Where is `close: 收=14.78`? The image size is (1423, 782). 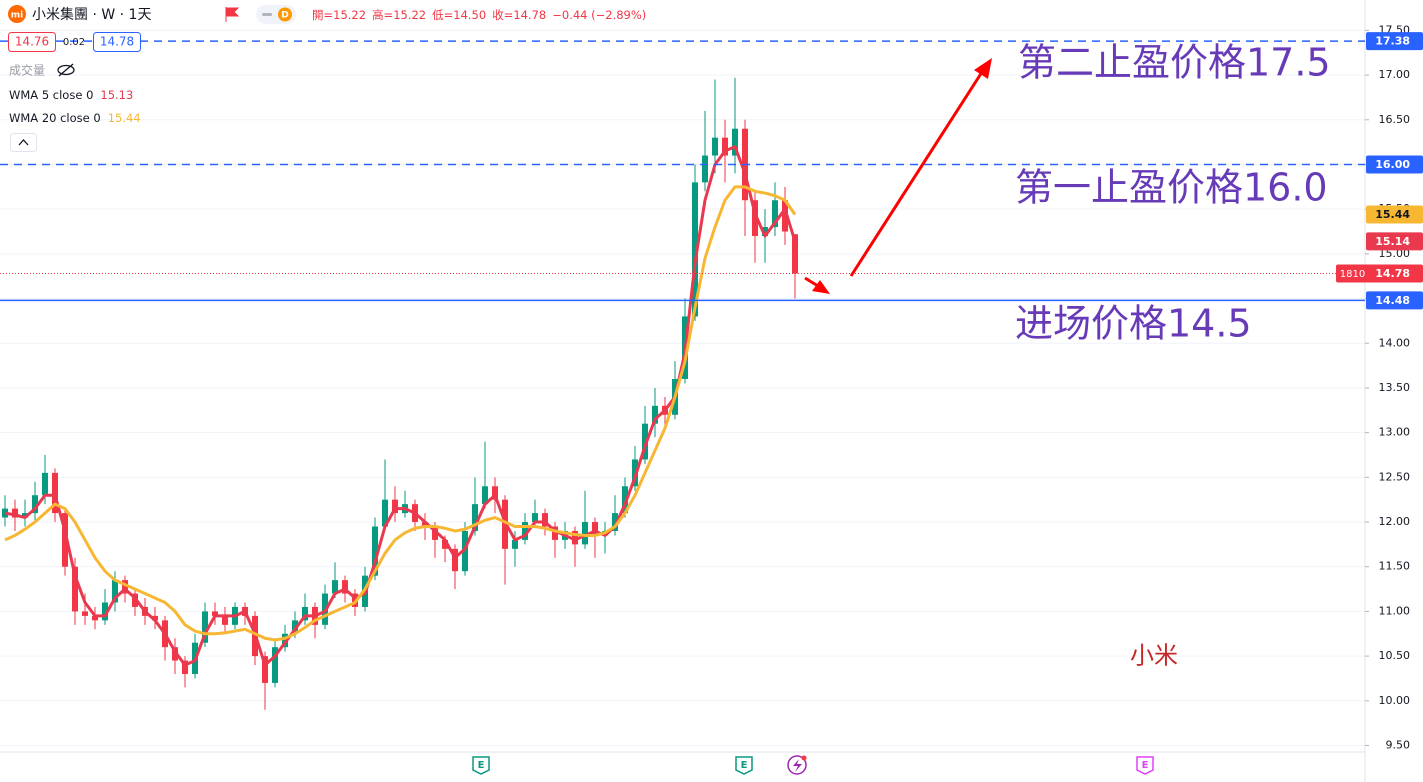
close: 收=14.78 is located at coordinates (519, 15).